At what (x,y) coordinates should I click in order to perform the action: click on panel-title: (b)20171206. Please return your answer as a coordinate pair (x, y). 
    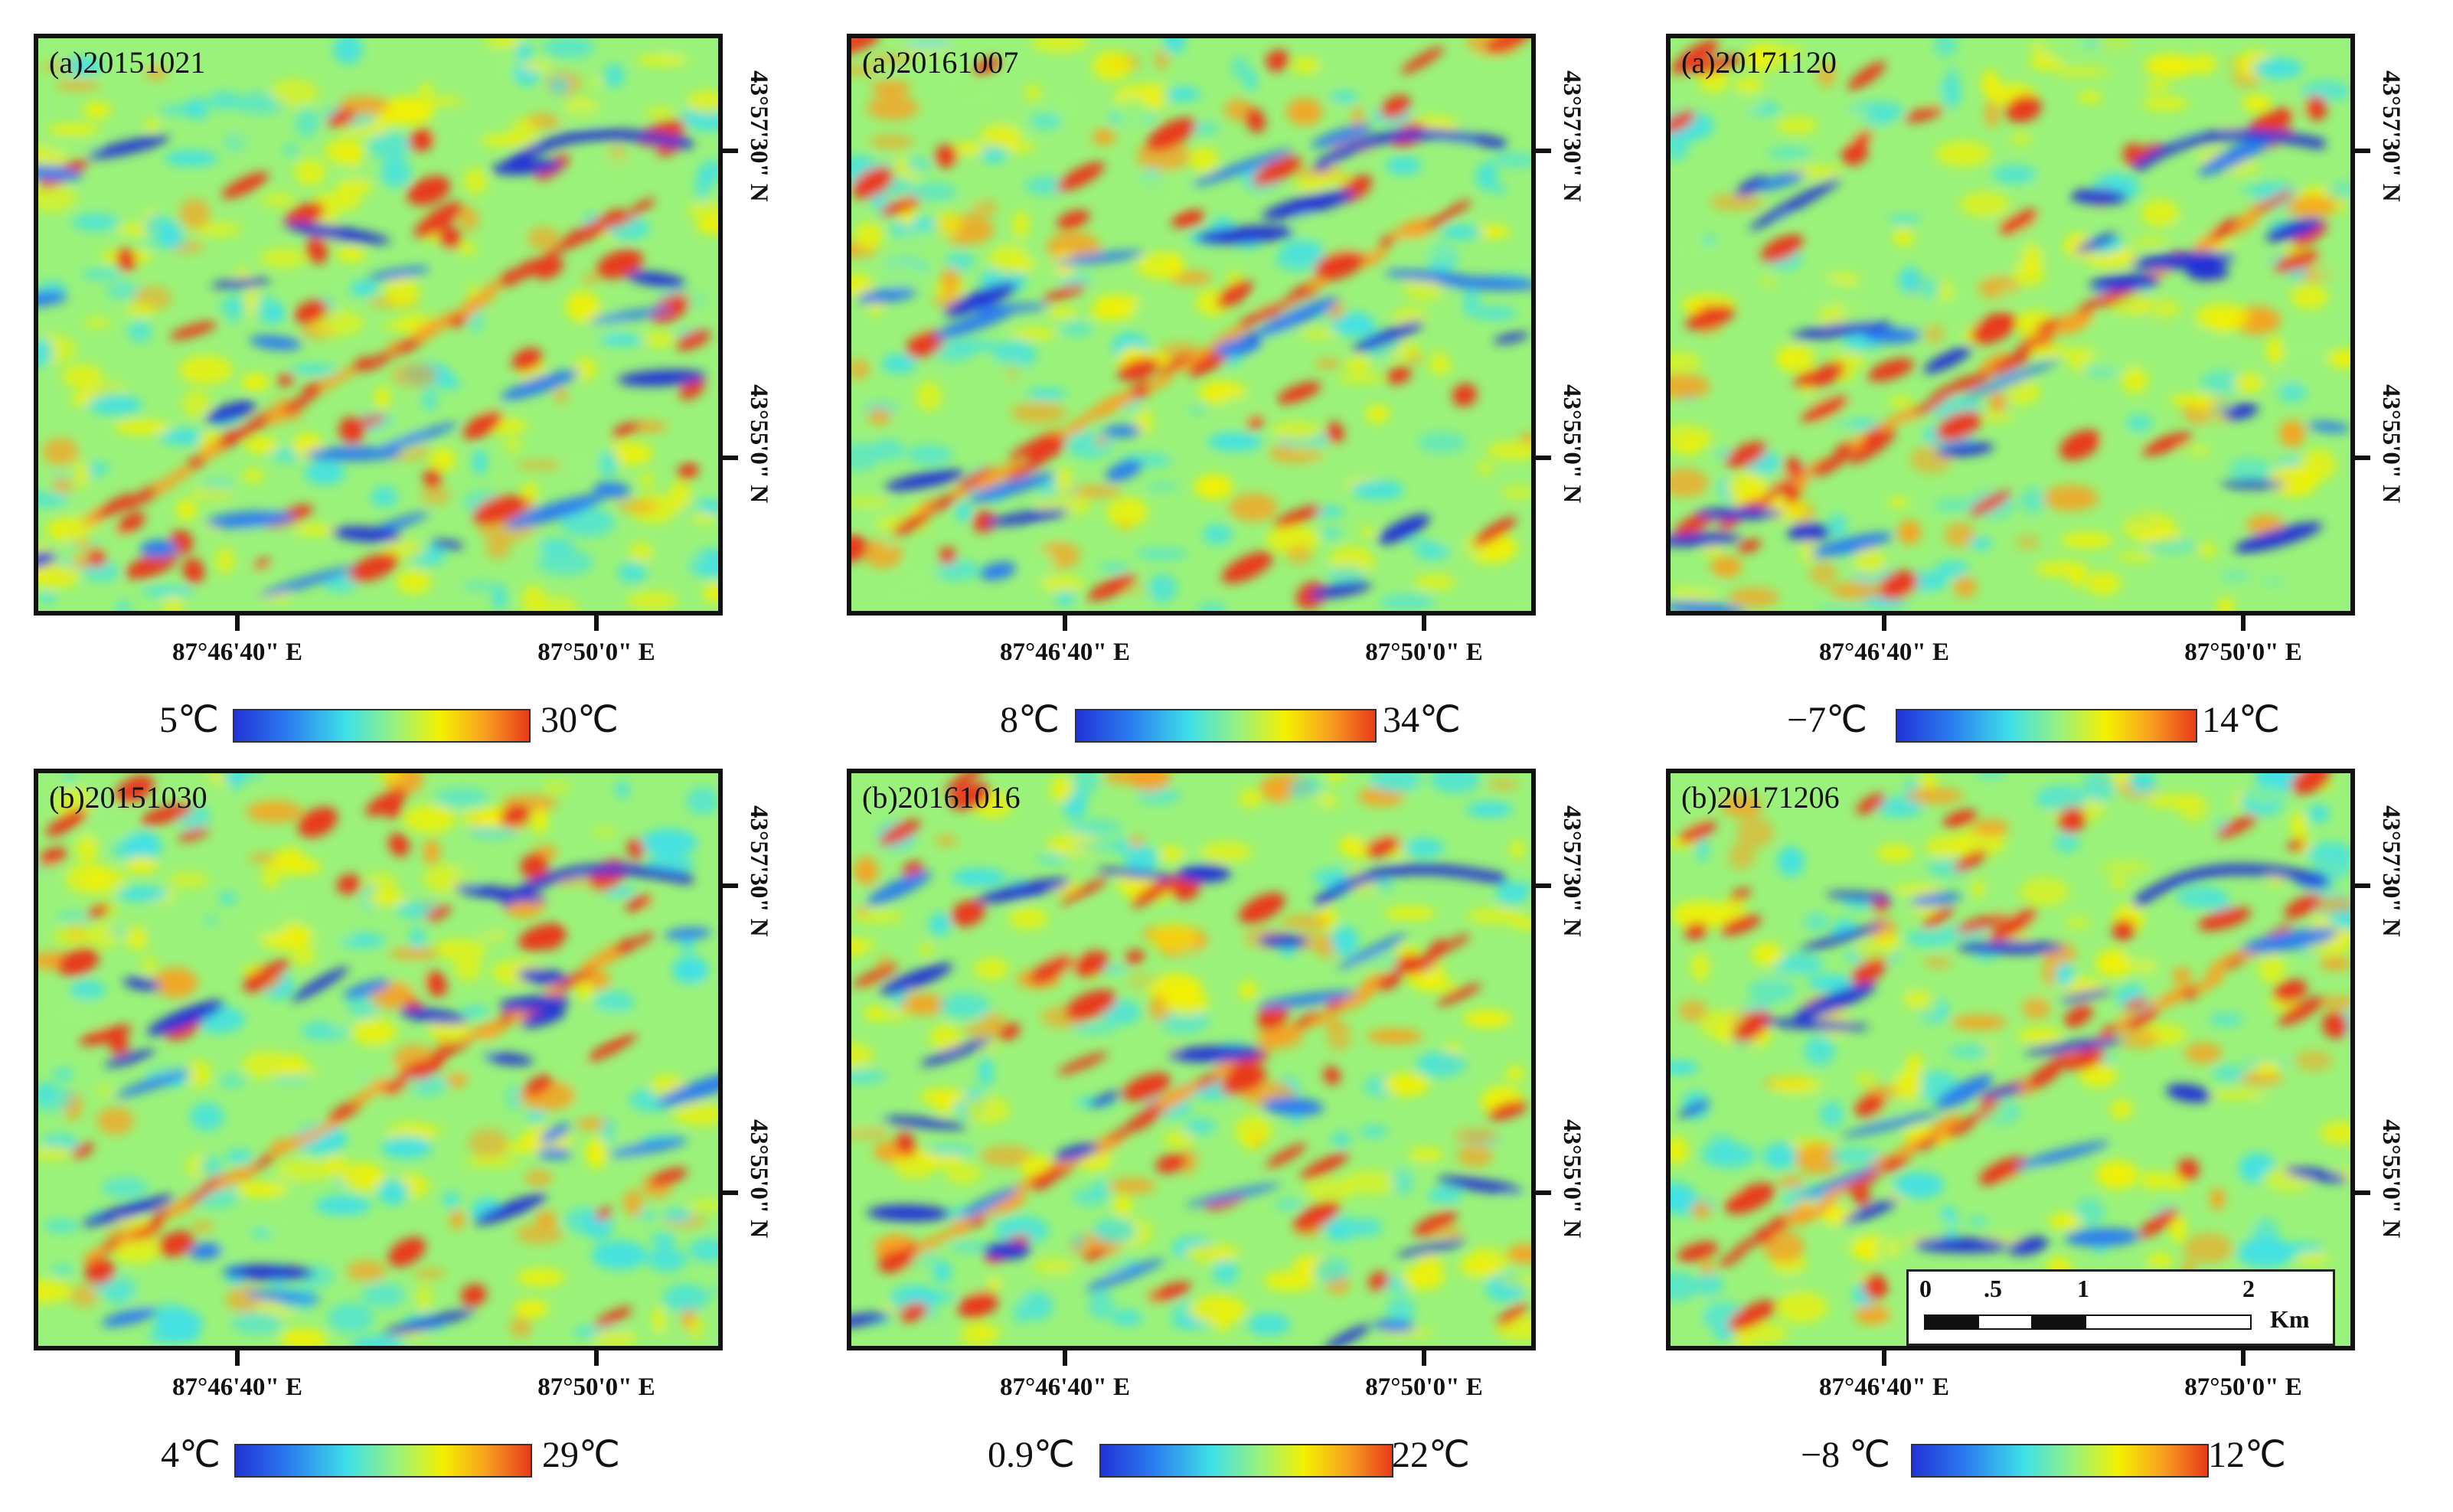
    Looking at the image, I should click on (1761, 797).